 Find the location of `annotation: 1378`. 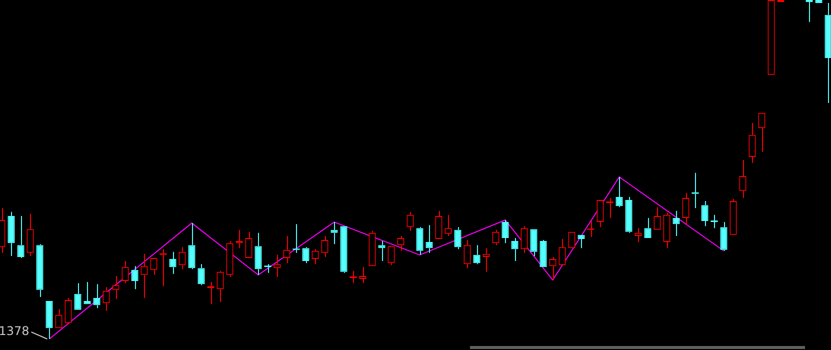

annotation: 1378 is located at coordinates (15, 331).